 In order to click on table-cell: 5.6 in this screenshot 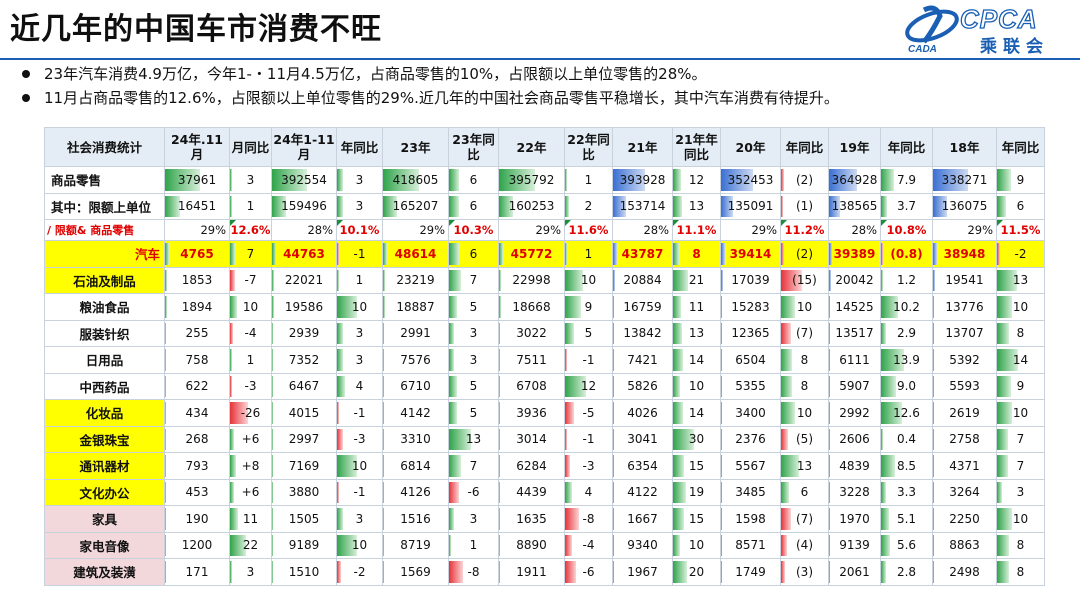, I will do `click(906, 545)`.